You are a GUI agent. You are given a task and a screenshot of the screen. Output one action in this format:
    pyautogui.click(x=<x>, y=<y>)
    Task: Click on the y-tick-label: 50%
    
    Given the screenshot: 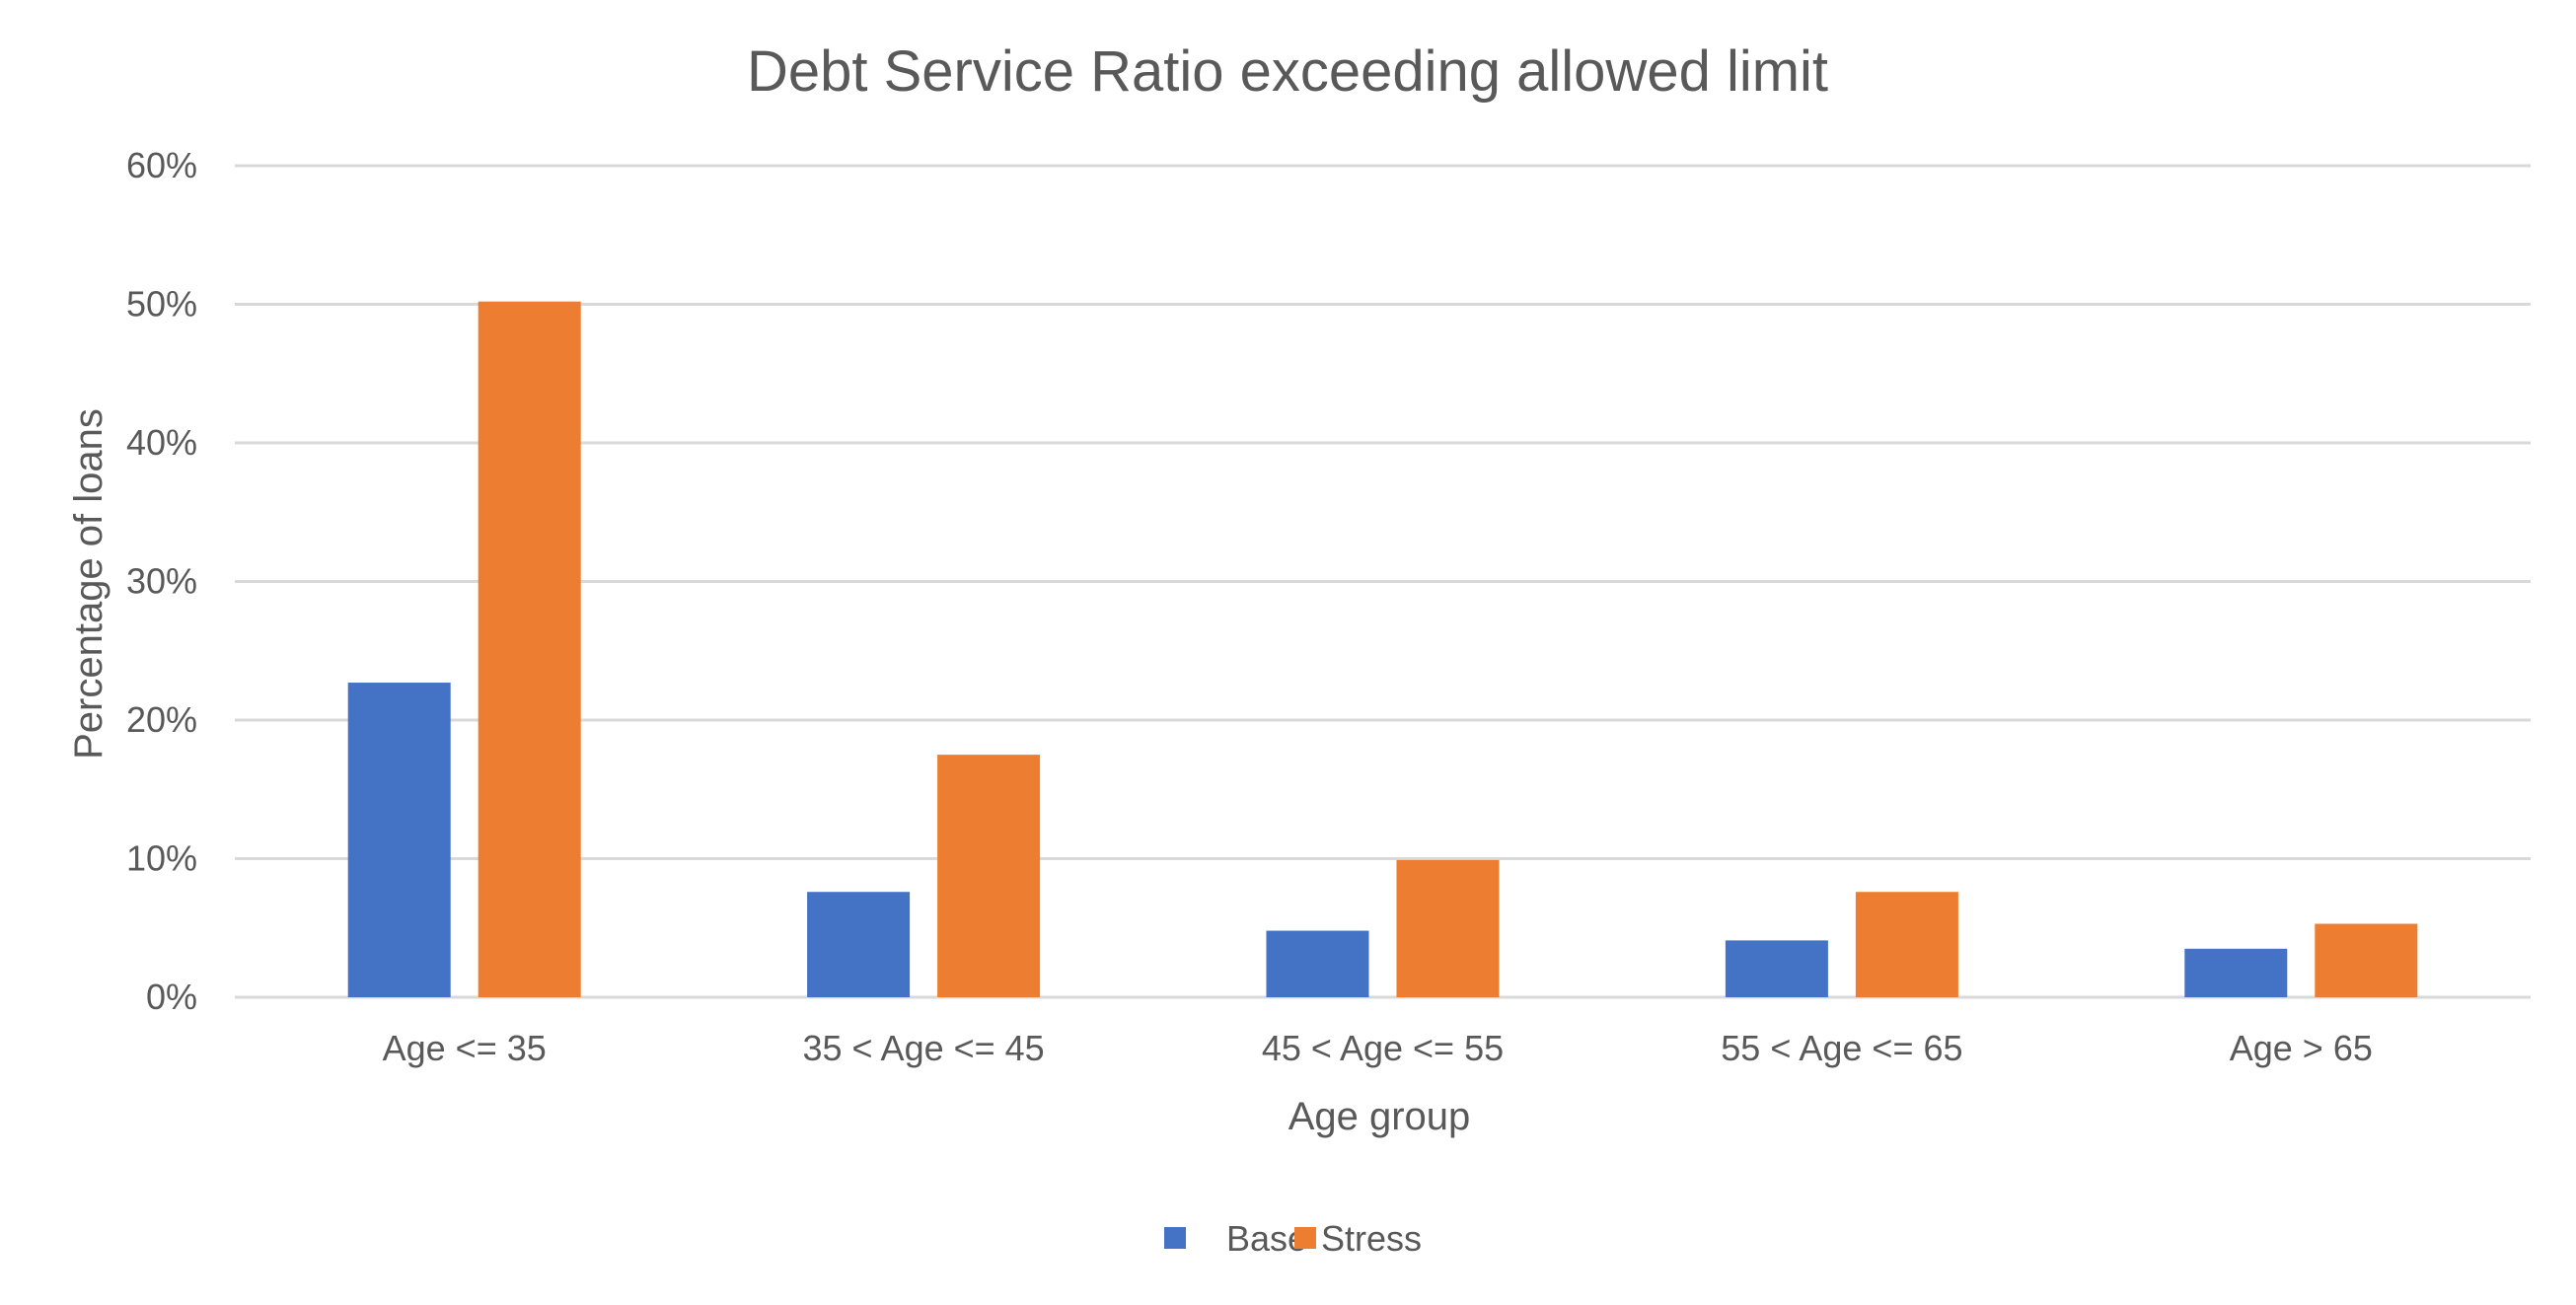 What is the action you would take?
    pyautogui.click(x=161, y=304)
    